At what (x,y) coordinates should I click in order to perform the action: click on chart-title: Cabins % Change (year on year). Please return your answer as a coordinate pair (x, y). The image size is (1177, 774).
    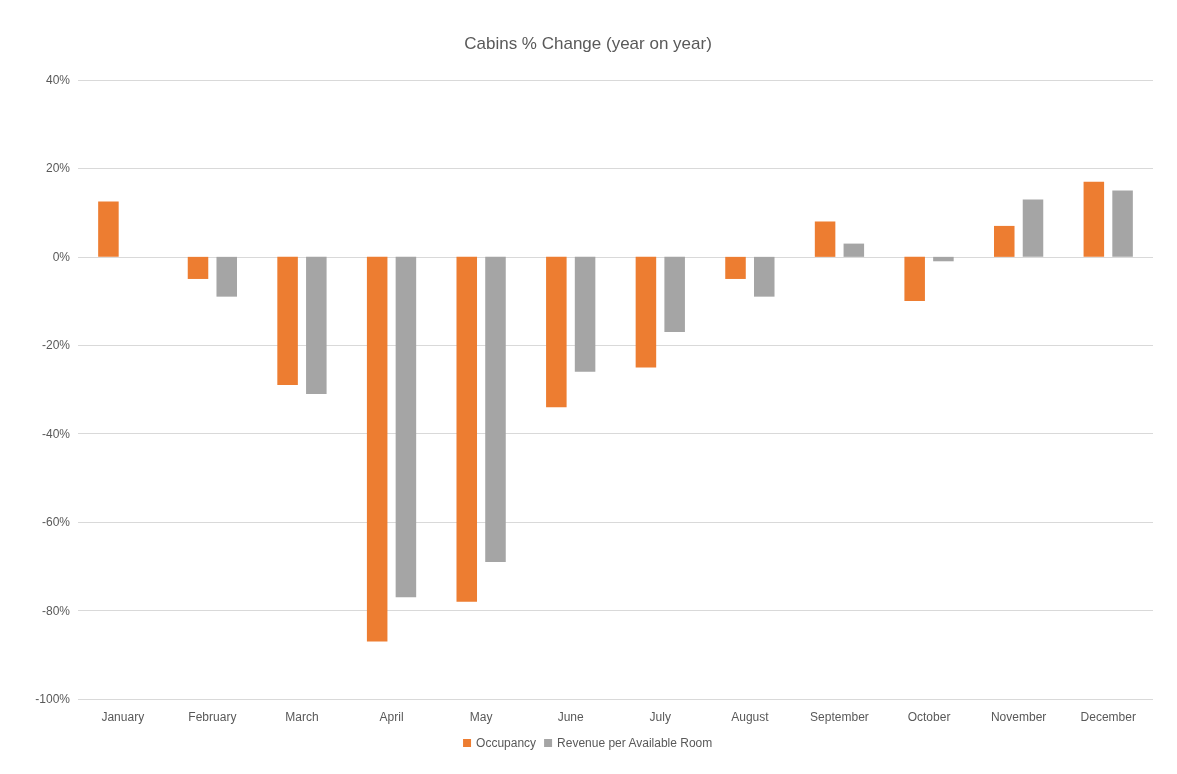
    Looking at the image, I should click on (588, 43).